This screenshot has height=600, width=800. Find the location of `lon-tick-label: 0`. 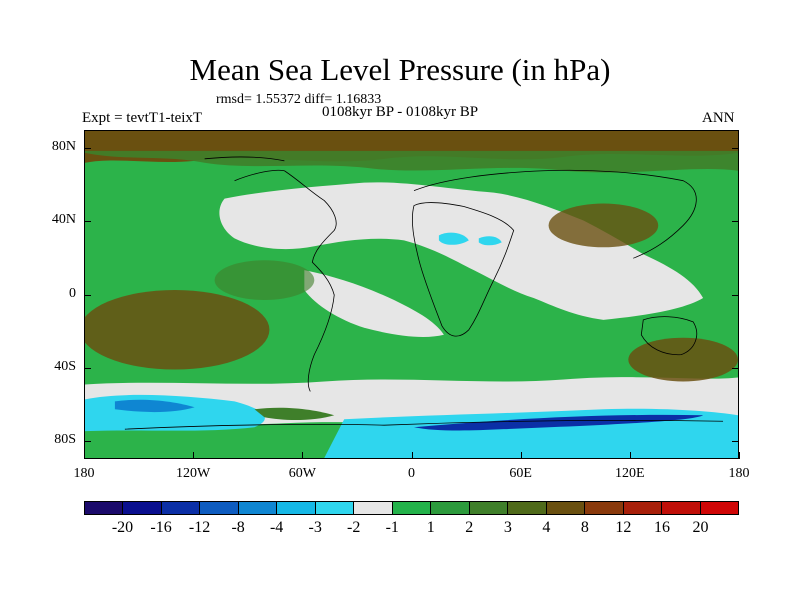

lon-tick-label: 0 is located at coordinates (411, 473).